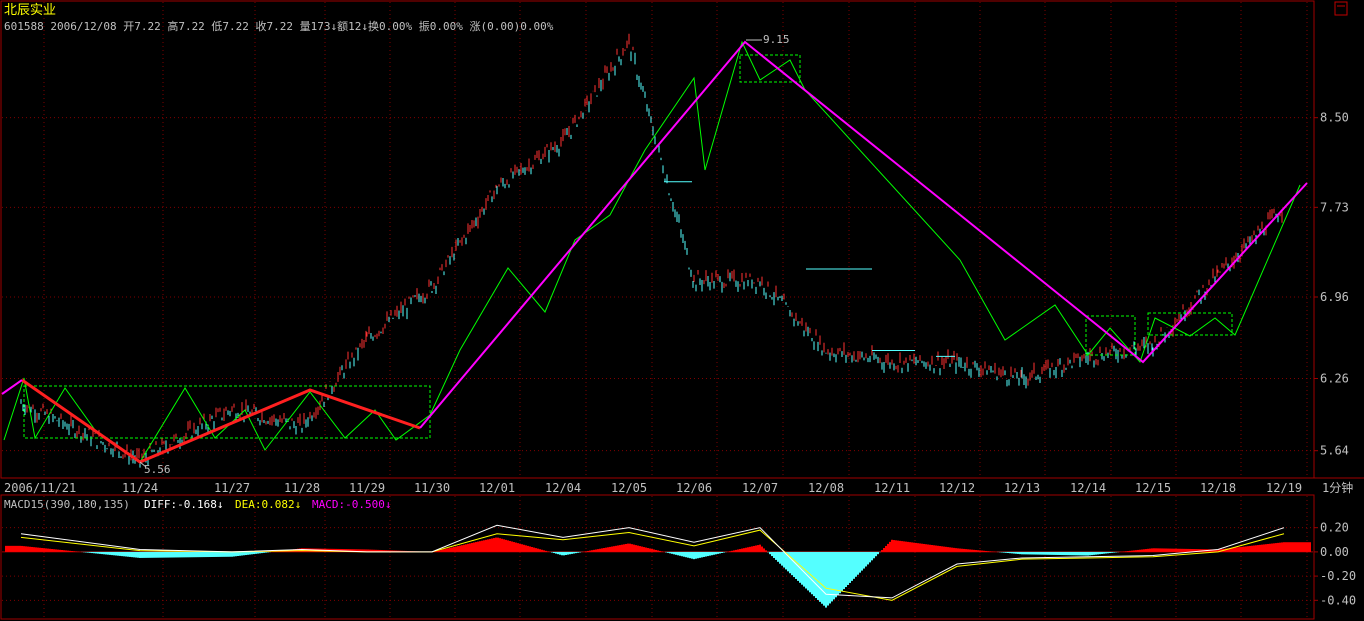  I want to click on x-tick-label: 11/27, so click(232, 488).